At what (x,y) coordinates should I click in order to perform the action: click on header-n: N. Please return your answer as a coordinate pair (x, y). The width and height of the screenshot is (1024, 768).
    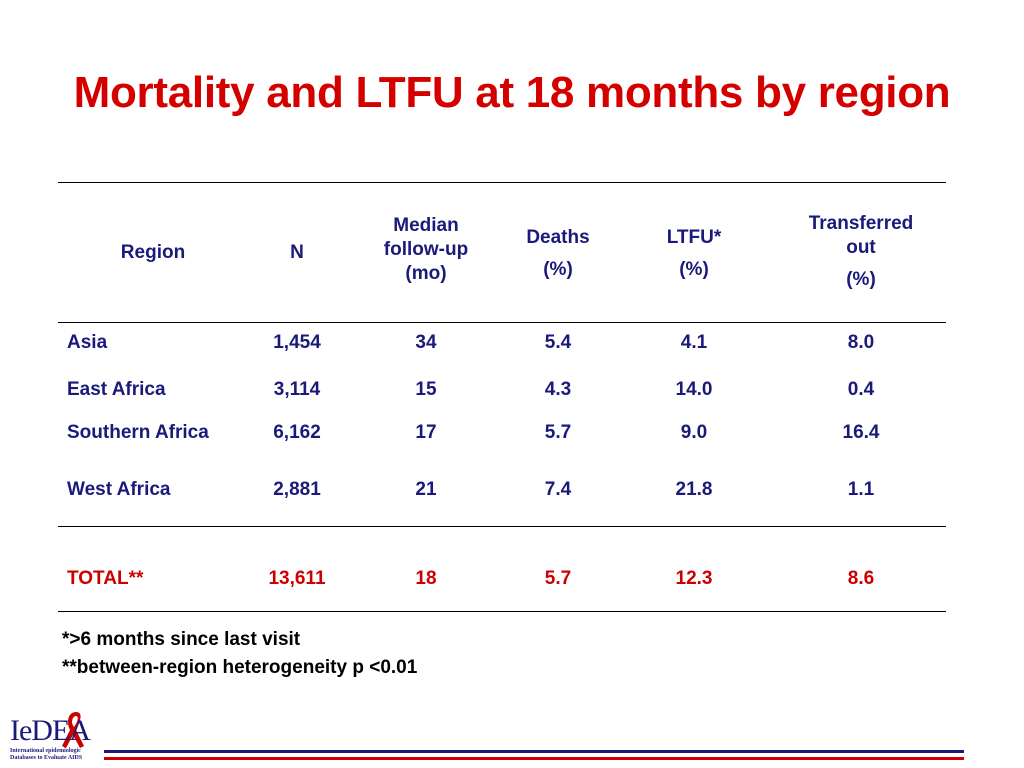
    Looking at the image, I should click on (297, 252).